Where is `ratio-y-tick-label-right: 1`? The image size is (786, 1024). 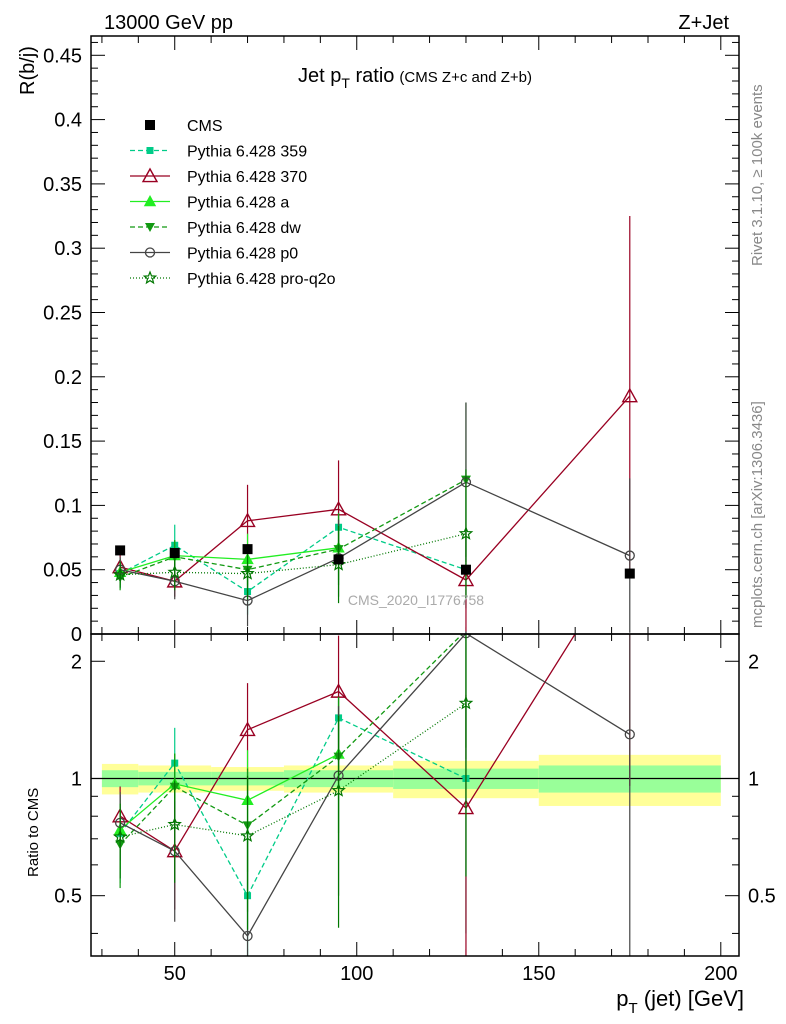
ratio-y-tick-label-right: 1 is located at coordinates (753, 779).